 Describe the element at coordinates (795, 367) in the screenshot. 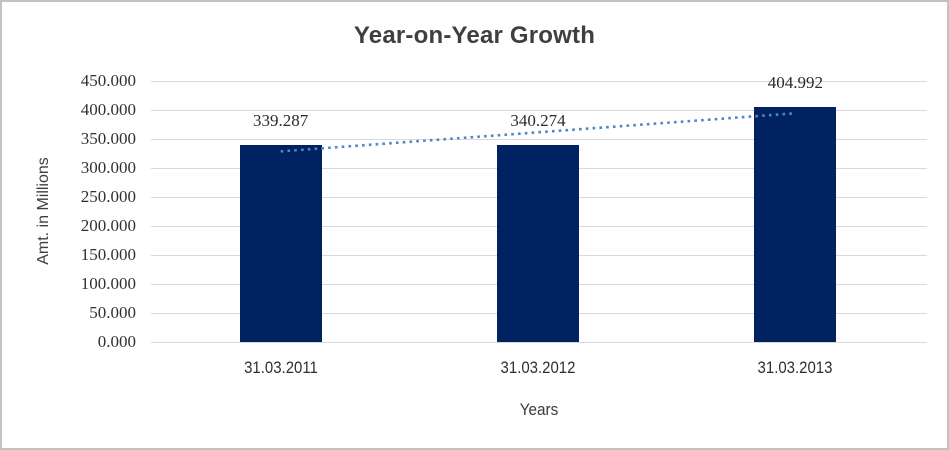

I see `x-tick-label: 31.03.2013` at that location.